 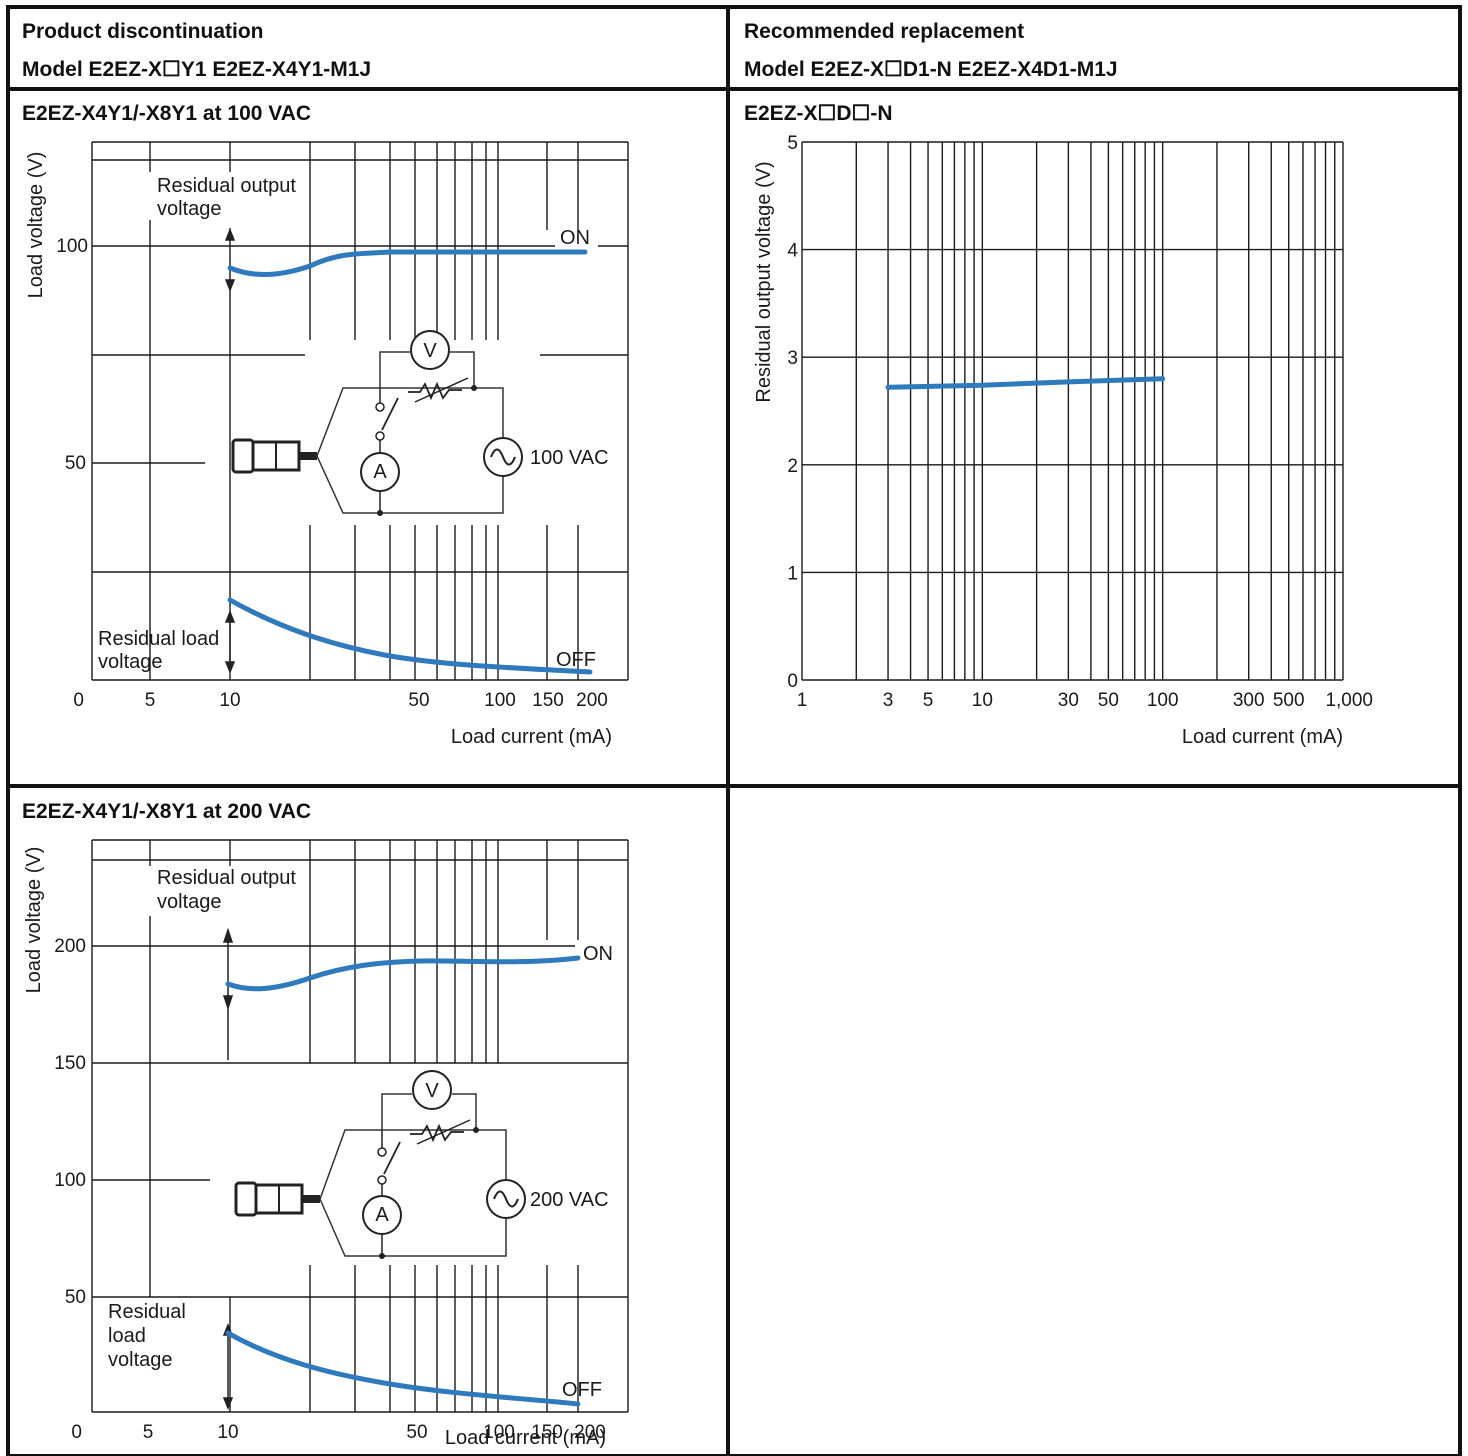 What do you see at coordinates (792, 358) in the screenshot?
I see `y-tick-3: 3` at bounding box center [792, 358].